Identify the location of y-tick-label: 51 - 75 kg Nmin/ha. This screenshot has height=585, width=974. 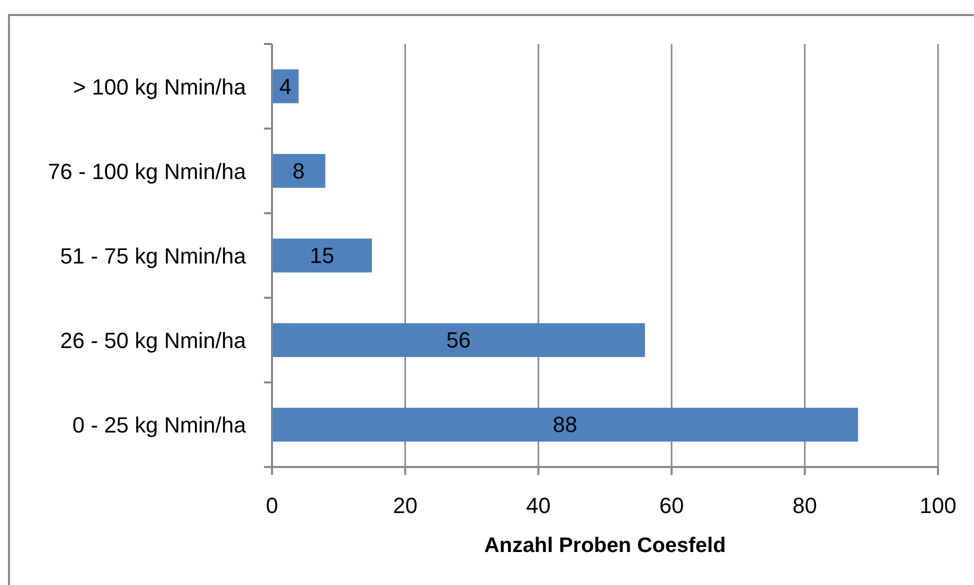
(153, 255).